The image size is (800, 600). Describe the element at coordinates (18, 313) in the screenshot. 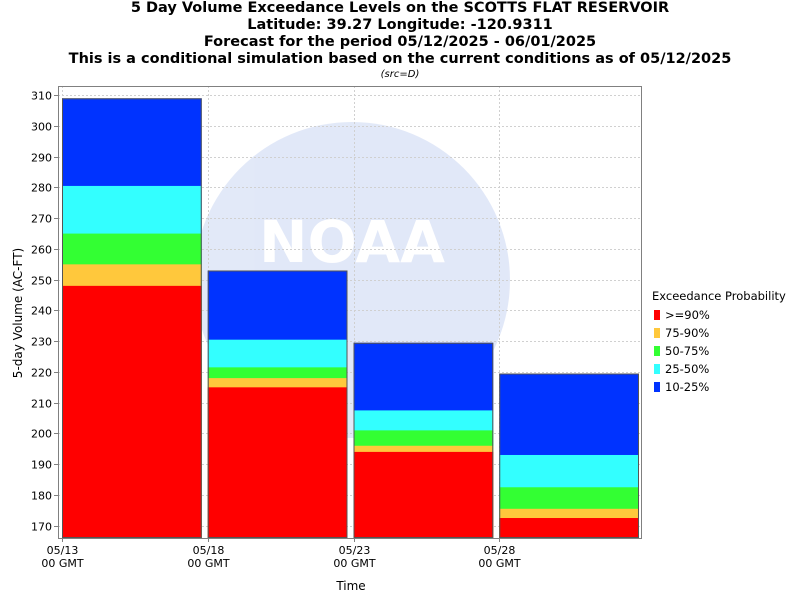

I see `y-axis-label: 5-day Volume (AC-FT)` at that location.